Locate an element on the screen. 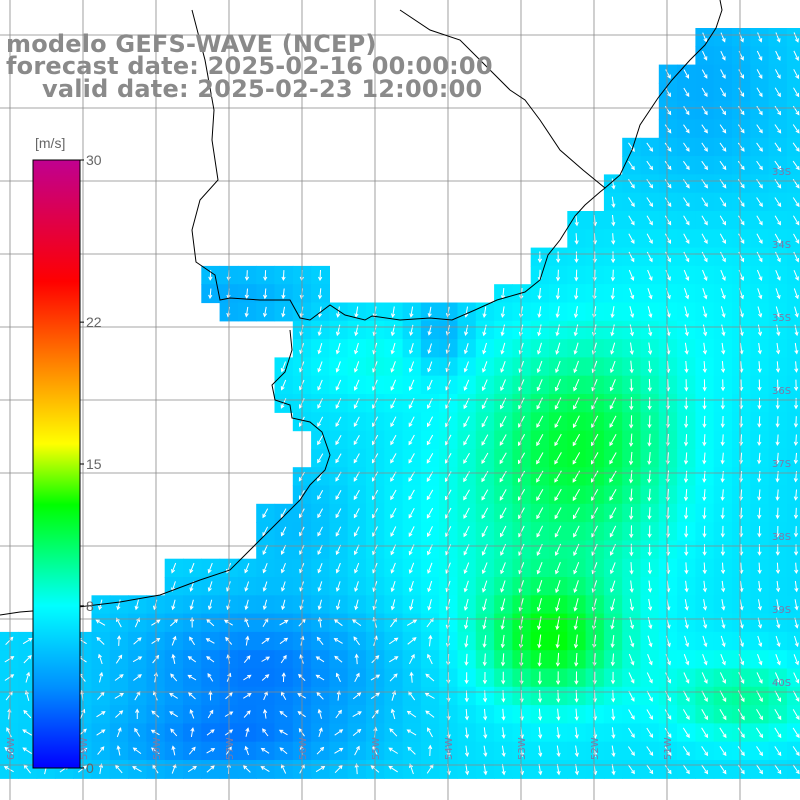 The width and height of the screenshot is (800, 800). wind-cell is located at coordinates (793, 660).